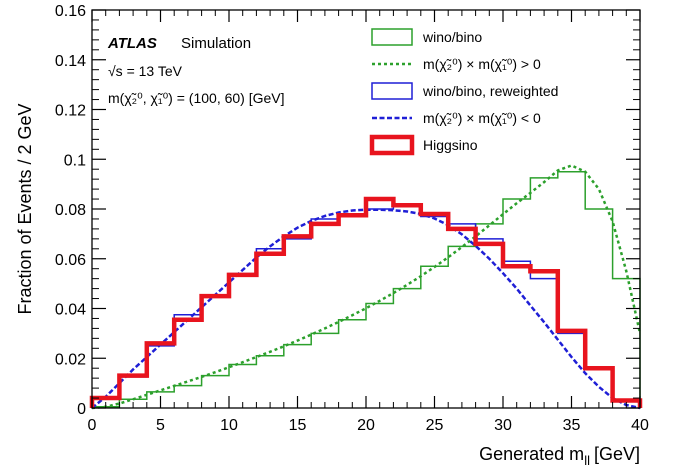  What do you see at coordinates (81, 409) in the screenshot?
I see `y-tick-label: 0` at bounding box center [81, 409].